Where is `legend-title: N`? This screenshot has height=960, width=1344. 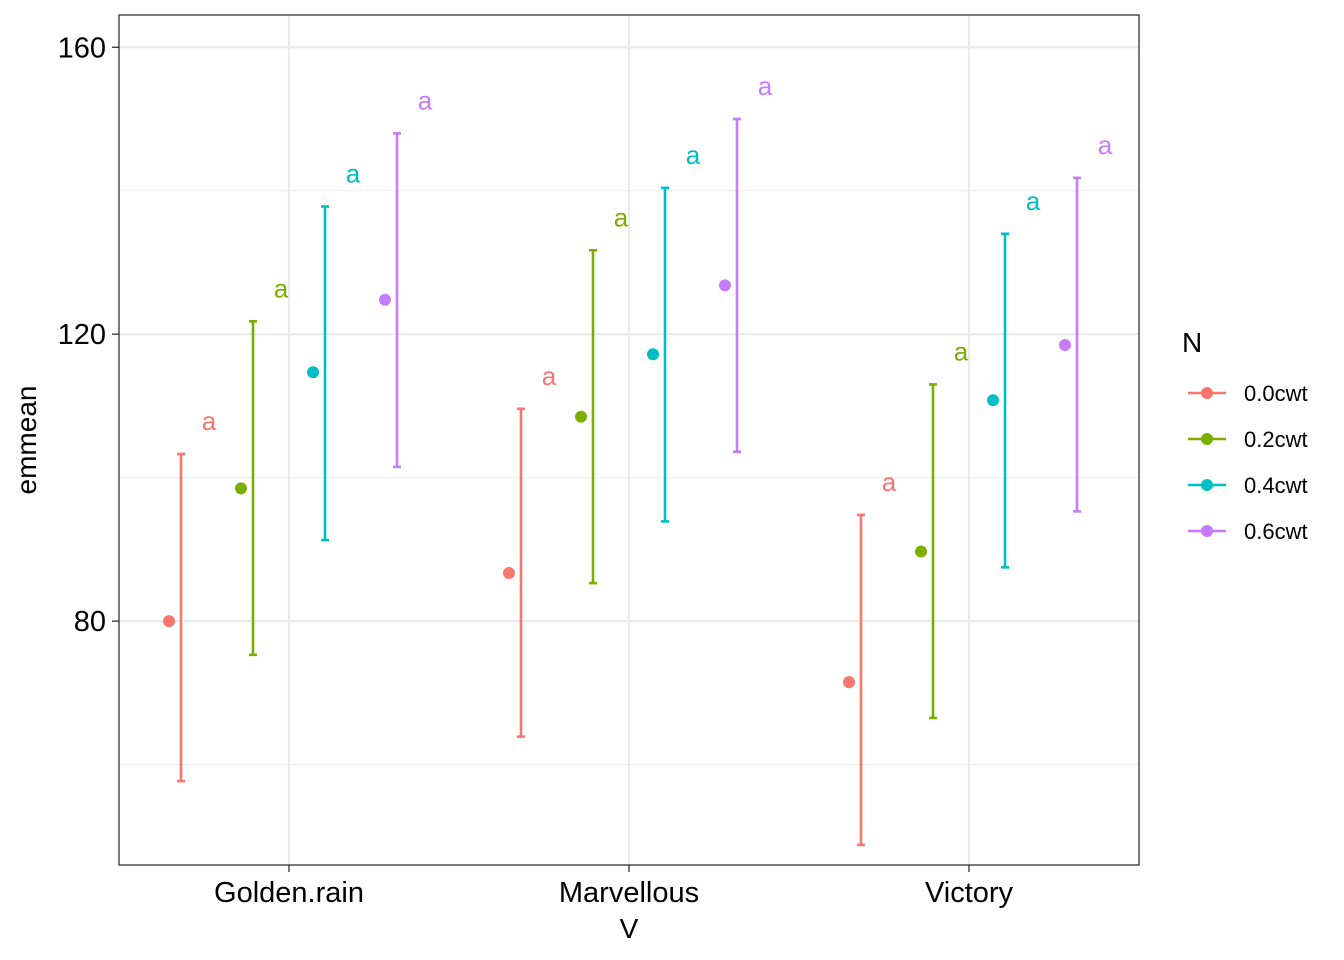 legend-title: N is located at coordinates (1192, 342).